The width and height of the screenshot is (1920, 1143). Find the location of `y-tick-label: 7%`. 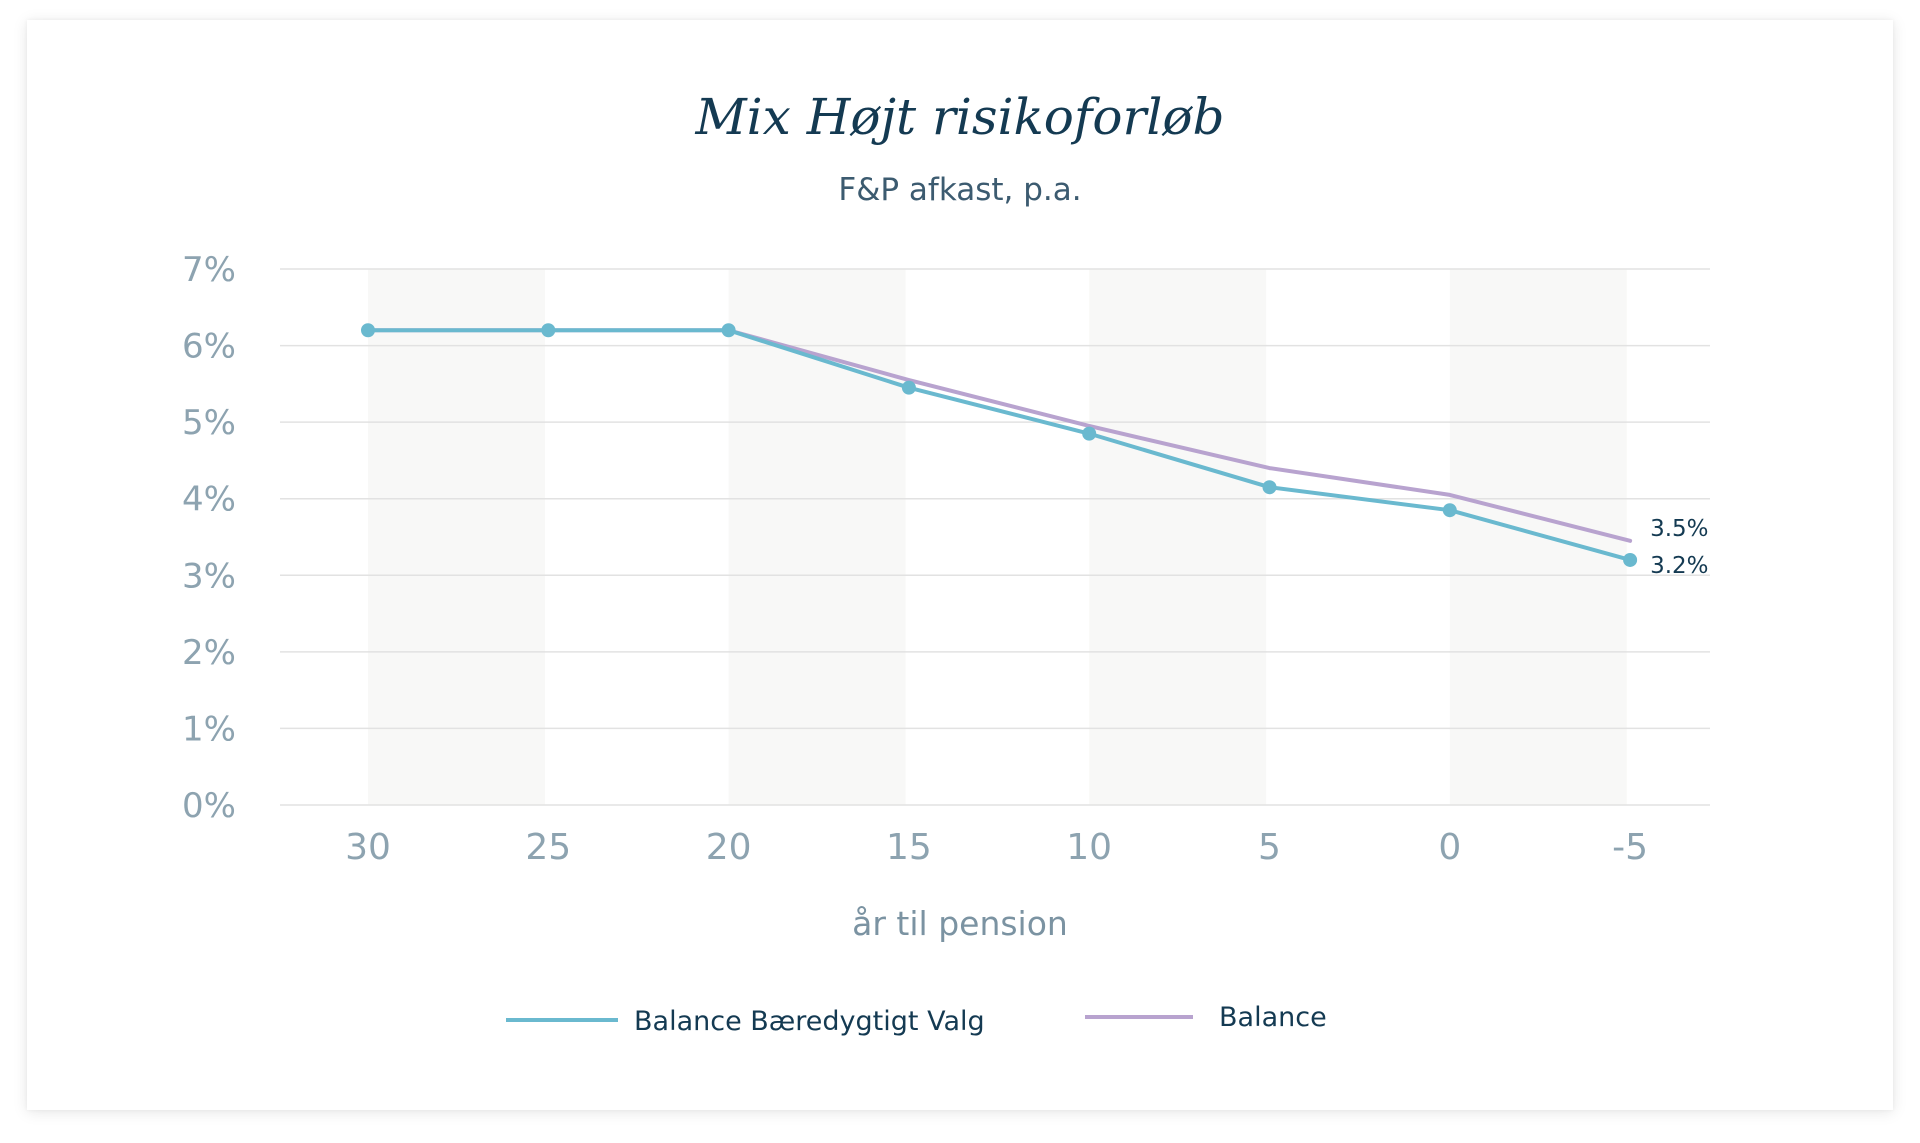

y-tick-label: 7% is located at coordinates (209, 270).